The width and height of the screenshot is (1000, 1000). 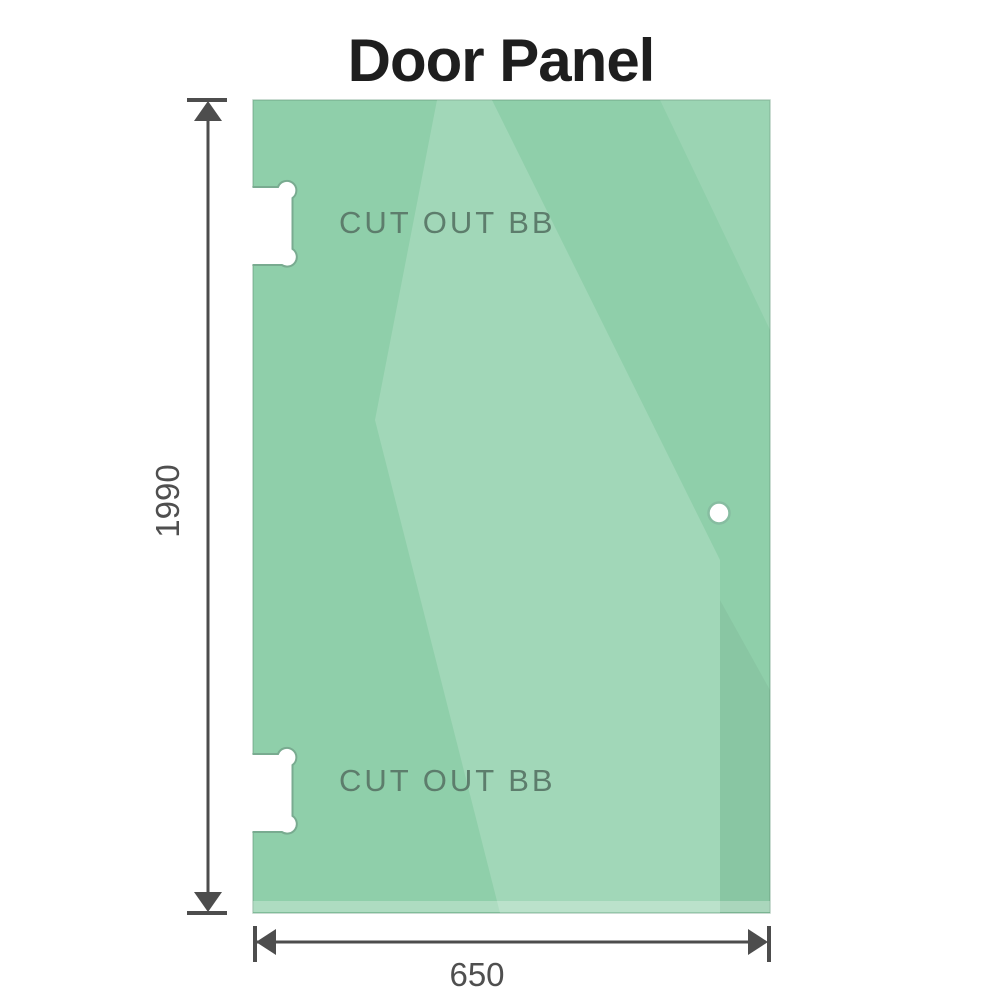 I want to click on glass-bottom-highlight, so click(x=511, y=906).